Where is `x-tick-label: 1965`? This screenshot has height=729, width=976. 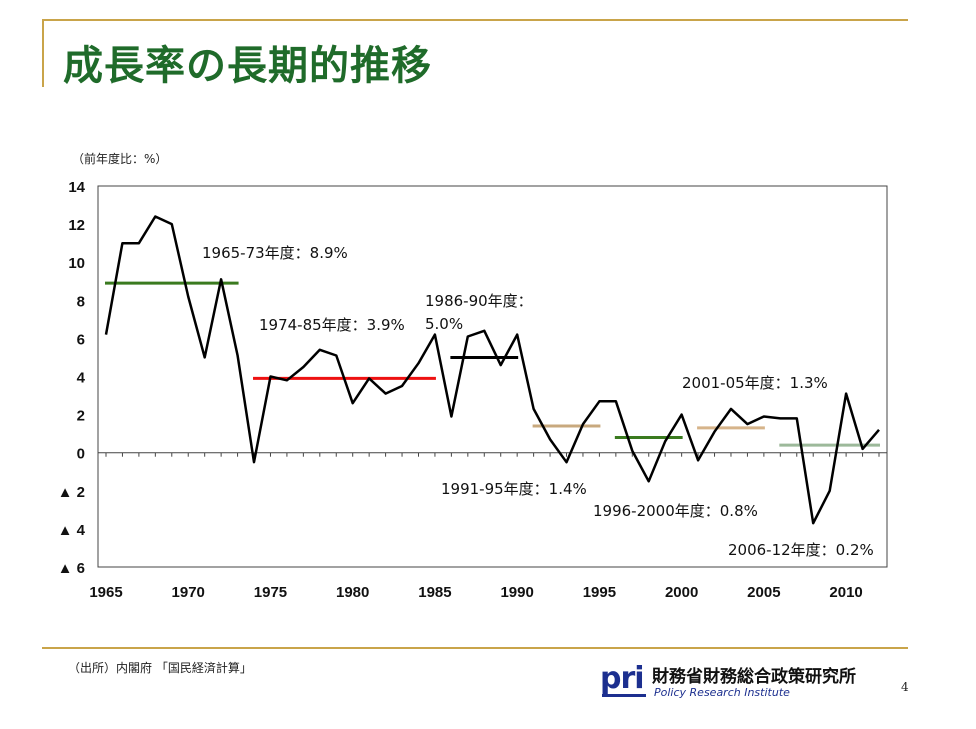
x-tick-label: 1965 is located at coordinates (105, 592).